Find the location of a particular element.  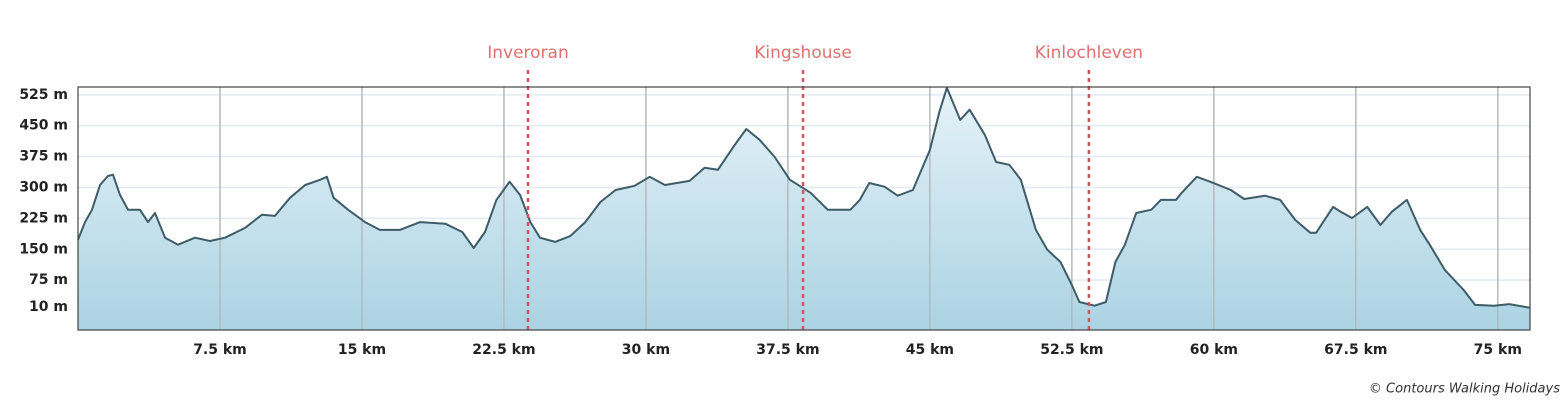

y-tick-label: 300 m is located at coordinates (43, 187).